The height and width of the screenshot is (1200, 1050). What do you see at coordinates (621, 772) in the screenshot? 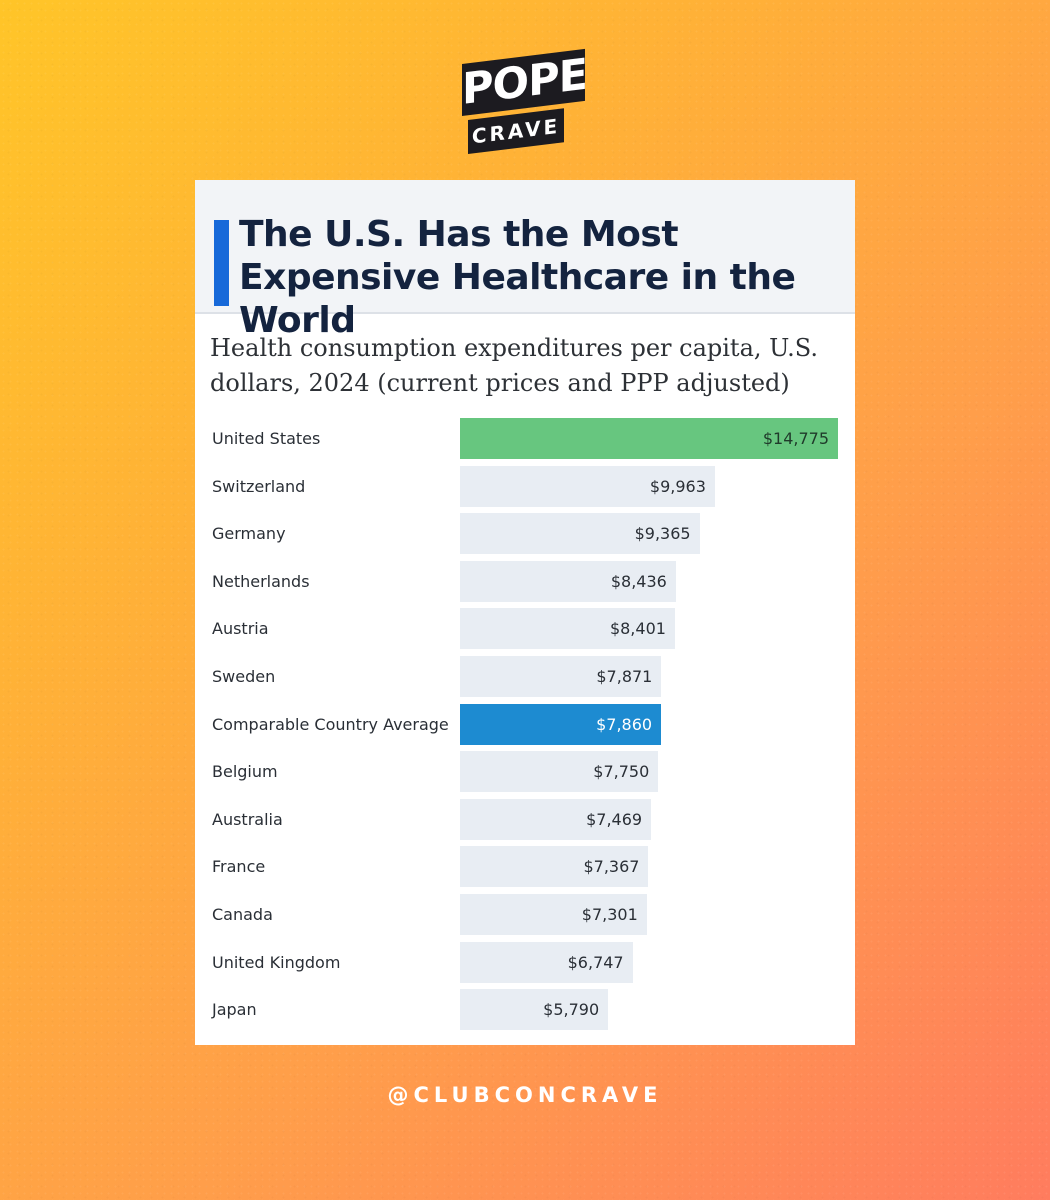
I see `bar-value-label: $7,750` at bounding box center [621, 772].